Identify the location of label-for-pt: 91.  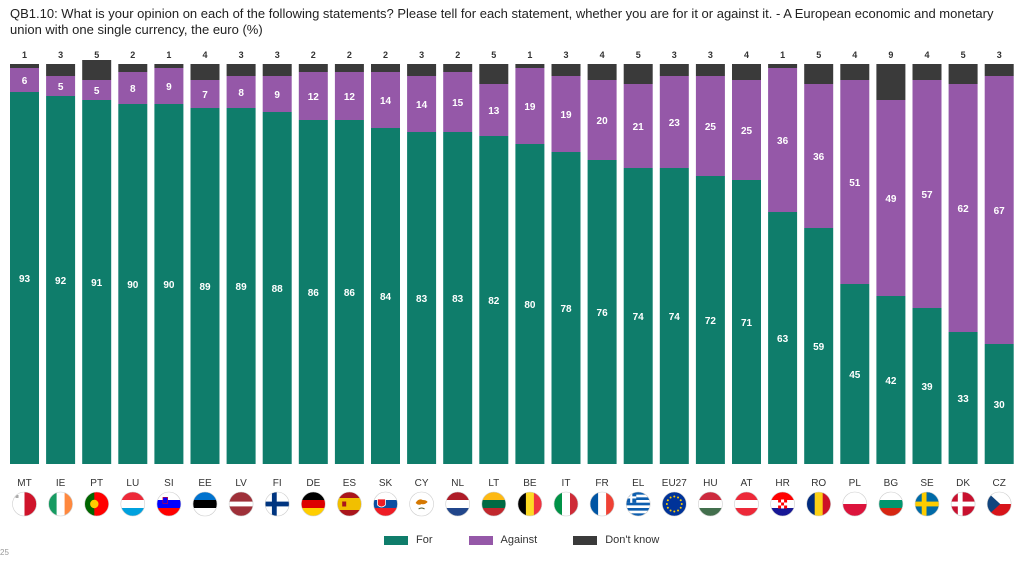
(97, 283).